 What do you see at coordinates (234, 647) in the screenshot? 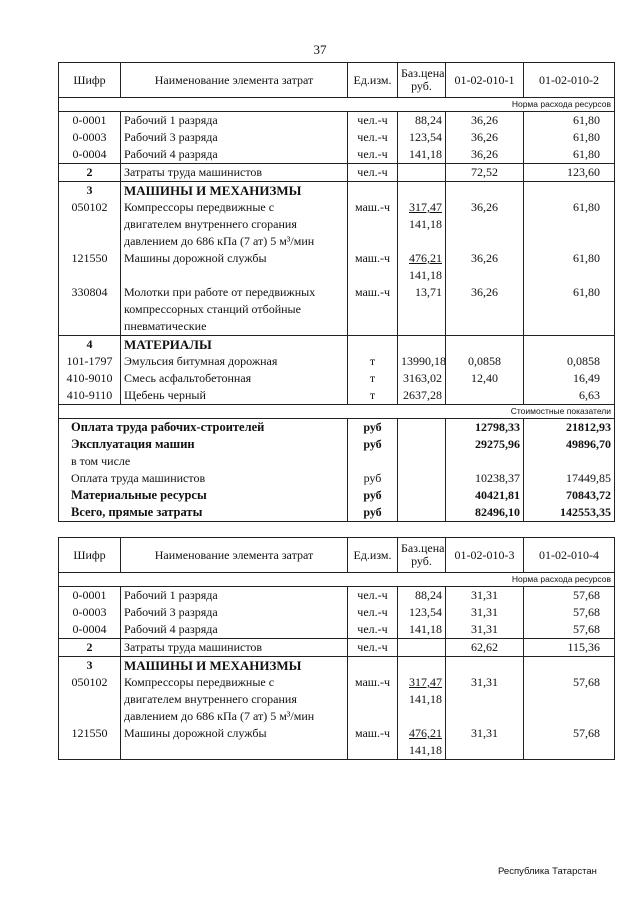
I see `name-cell: Затраты труда машинистов` at bounding box center [234, 647].